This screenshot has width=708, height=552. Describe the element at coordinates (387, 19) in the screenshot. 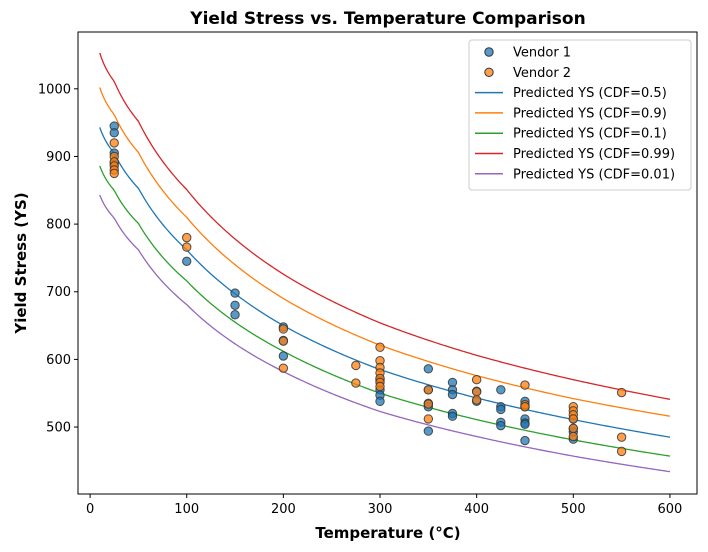

I see `chart-title: Yield Stress vs. Temperature Comparison` at that location.